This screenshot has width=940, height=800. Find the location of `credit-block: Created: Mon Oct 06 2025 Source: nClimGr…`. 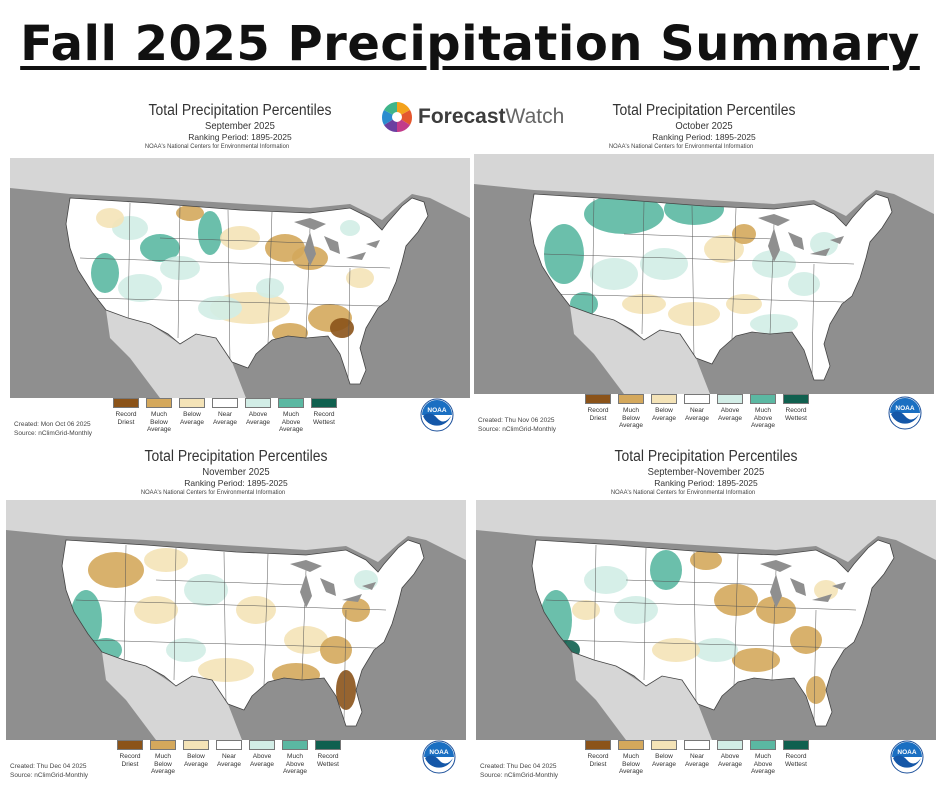

credit-block: Created: Mon Oct 06 2025 Source: nClimGr… is located at coordinates (53, 429).